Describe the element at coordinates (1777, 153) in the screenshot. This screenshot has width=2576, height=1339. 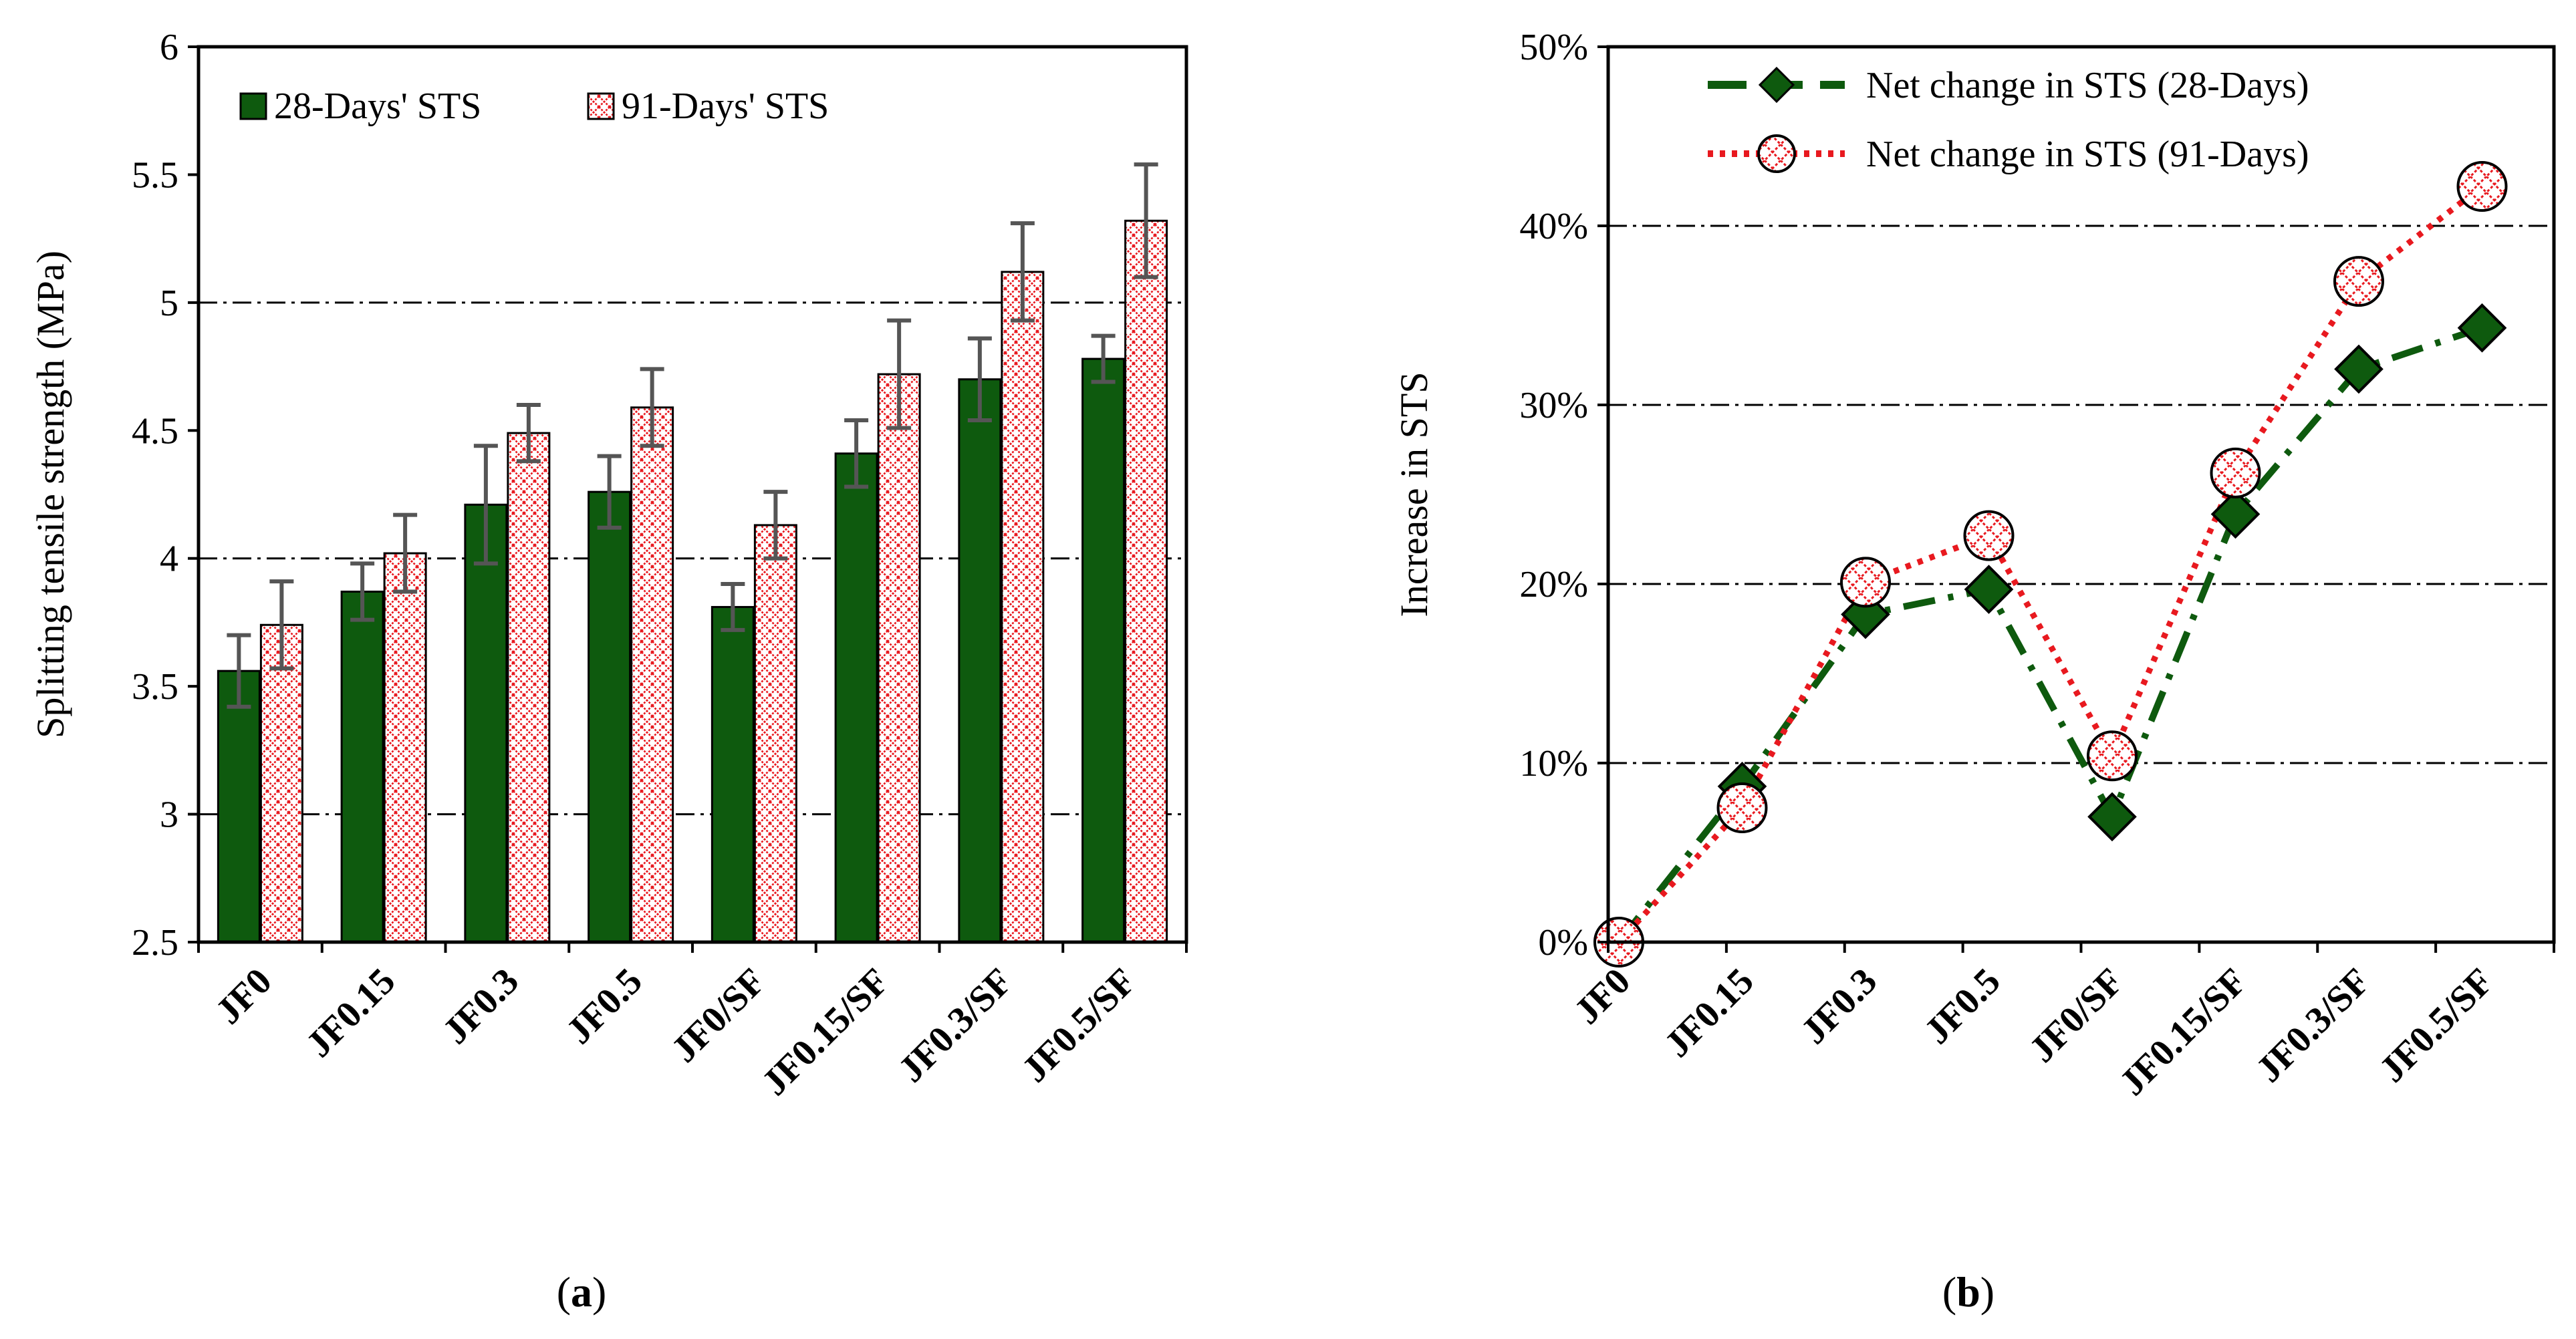
I see `legend-marker-circle` at that location.